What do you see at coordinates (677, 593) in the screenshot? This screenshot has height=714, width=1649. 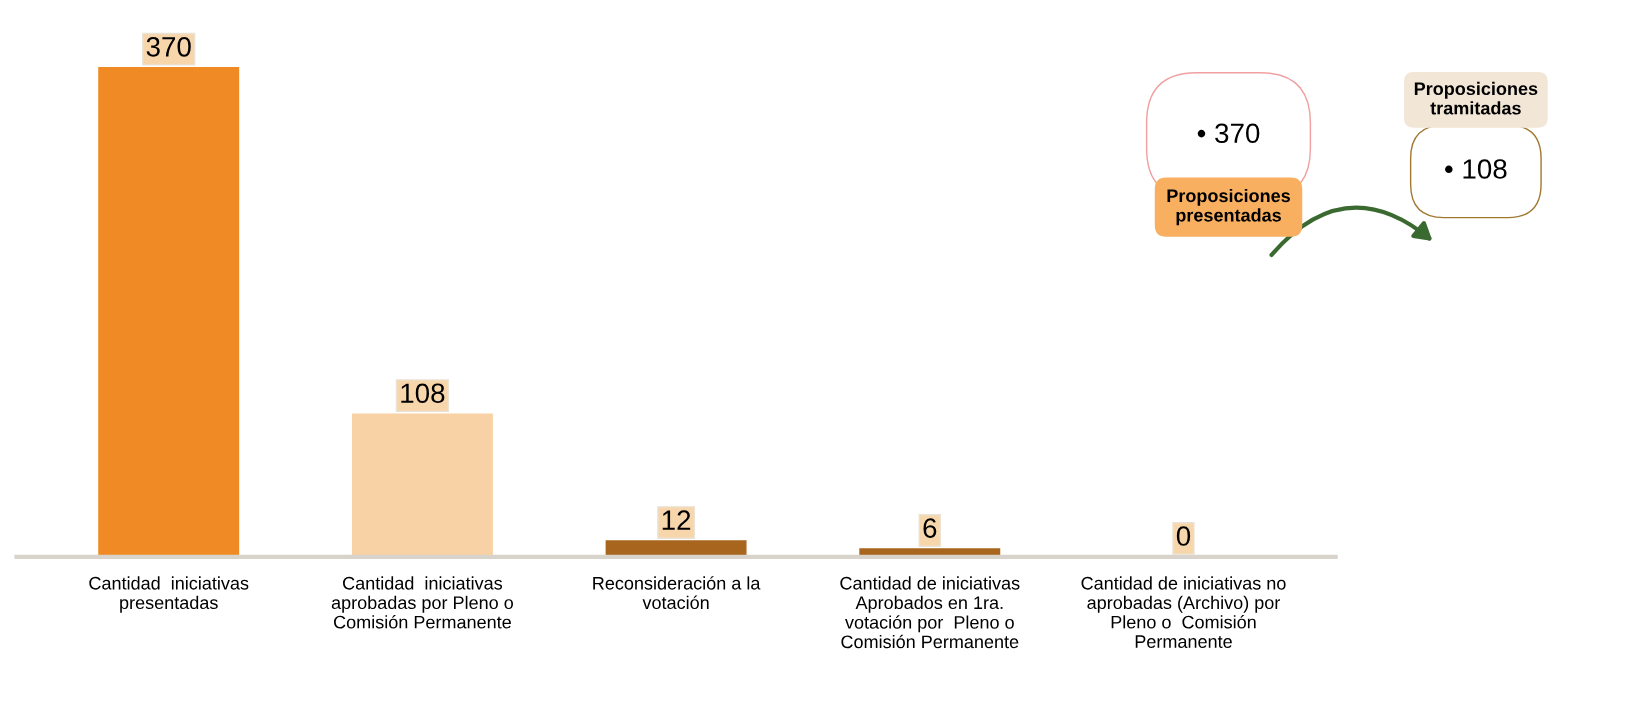 I see `x-tick-label: Reconsideración a la votación` at bounding box center [677, 593].